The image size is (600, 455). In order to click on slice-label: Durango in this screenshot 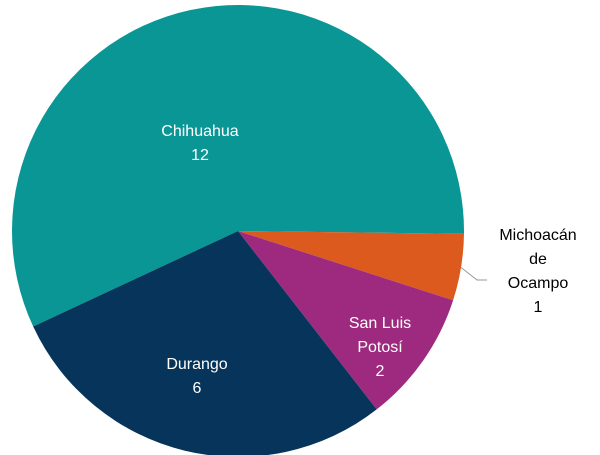, I will do `click(196, 364)`.